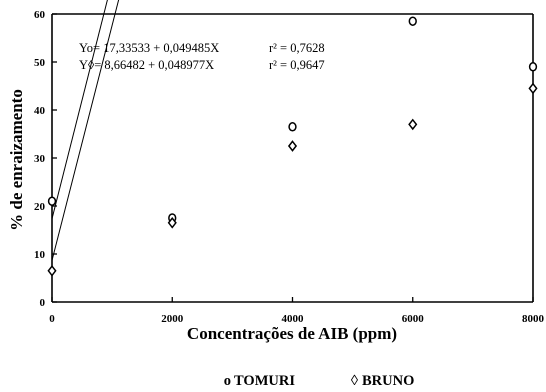 This screenshot has height=392, width=546. I want to click on legend-label-bruno: BRUNO, so click(388, 381).